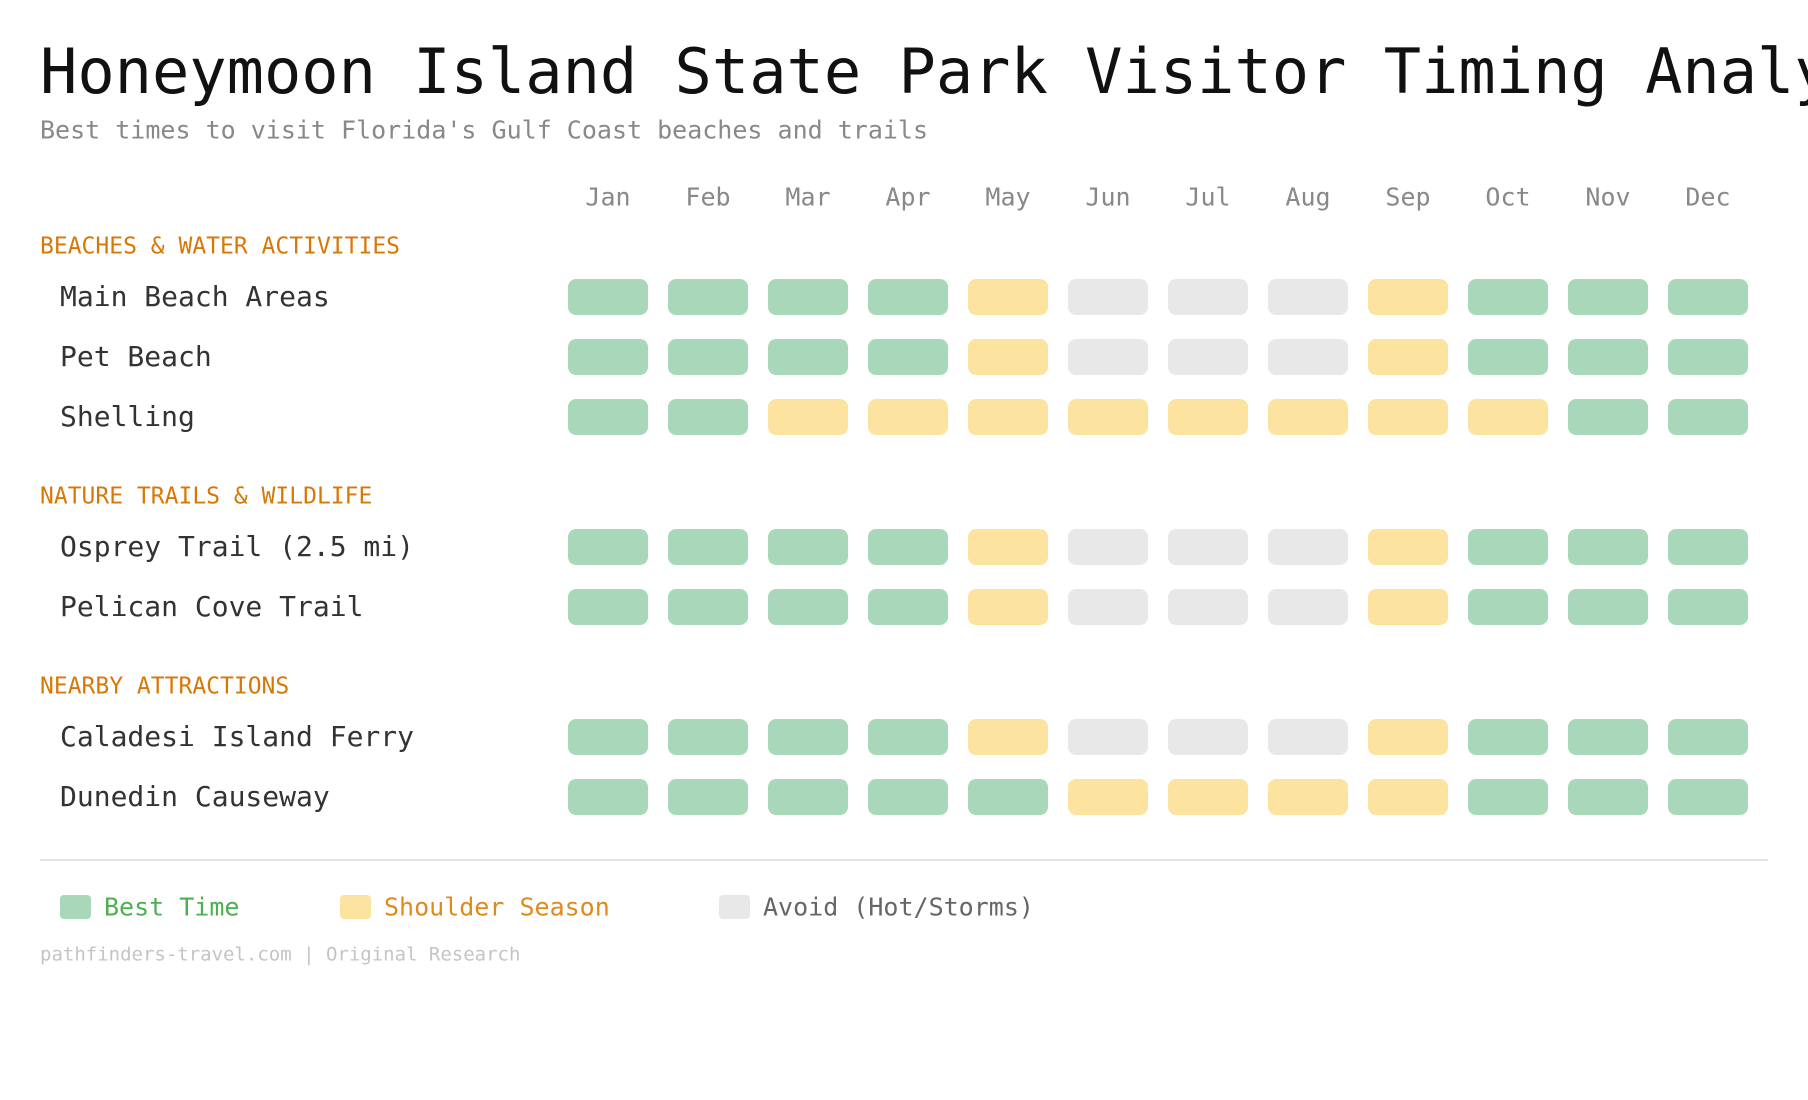 The width and height of the screenshot is (1808, 1100). Describe the element at coordinates (1108, 197) in the screenshot. I see `month-label: Jun` at that location.